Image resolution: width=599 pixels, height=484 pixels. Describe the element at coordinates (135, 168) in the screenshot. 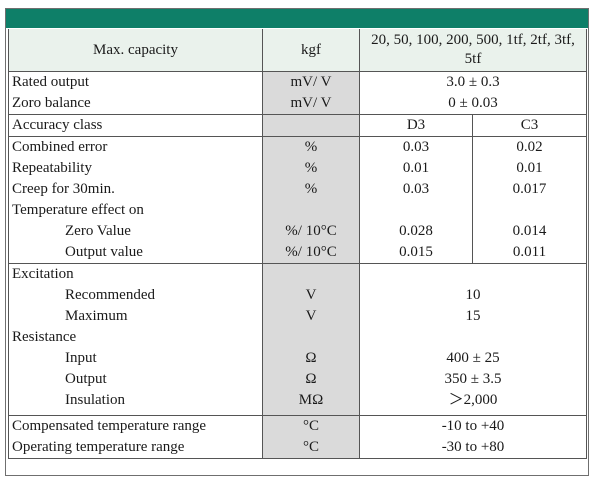

I see `row-label: Repeatability` at that location.